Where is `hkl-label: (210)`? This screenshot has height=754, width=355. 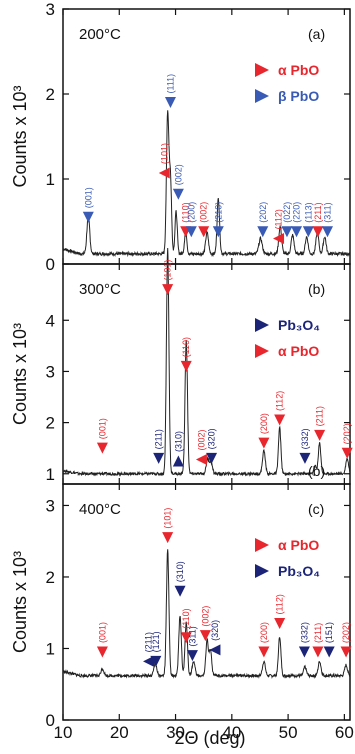
hkl-label: (210) is located at coordinates (218, 212).